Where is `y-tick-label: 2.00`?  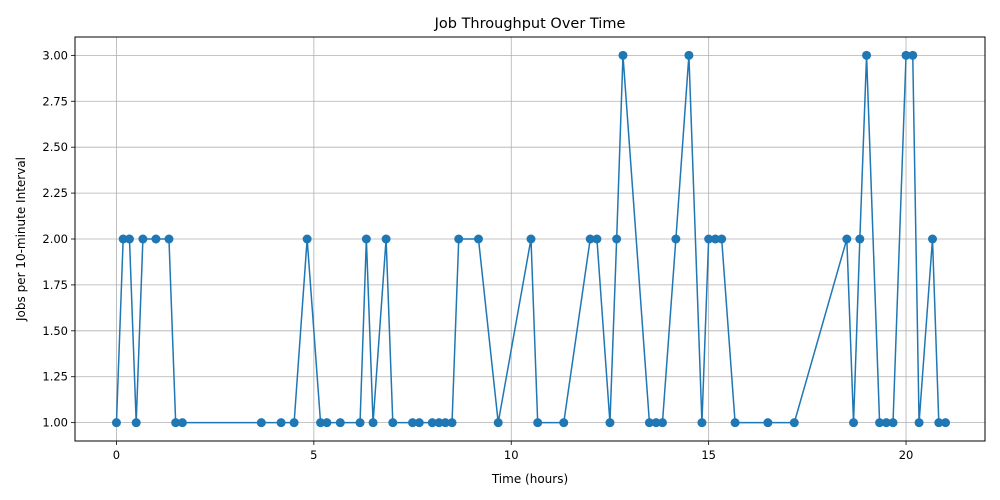
y-tick-label: 2.00 is located at coordinates (55, 239).